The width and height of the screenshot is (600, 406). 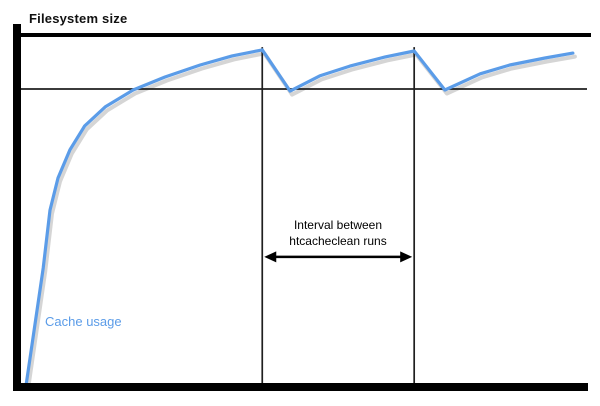 What do you see at coordinates (338, 225) in the screenshot?
I see `interval-annotation-line1: Interval between` at bounding box center [338, 225].